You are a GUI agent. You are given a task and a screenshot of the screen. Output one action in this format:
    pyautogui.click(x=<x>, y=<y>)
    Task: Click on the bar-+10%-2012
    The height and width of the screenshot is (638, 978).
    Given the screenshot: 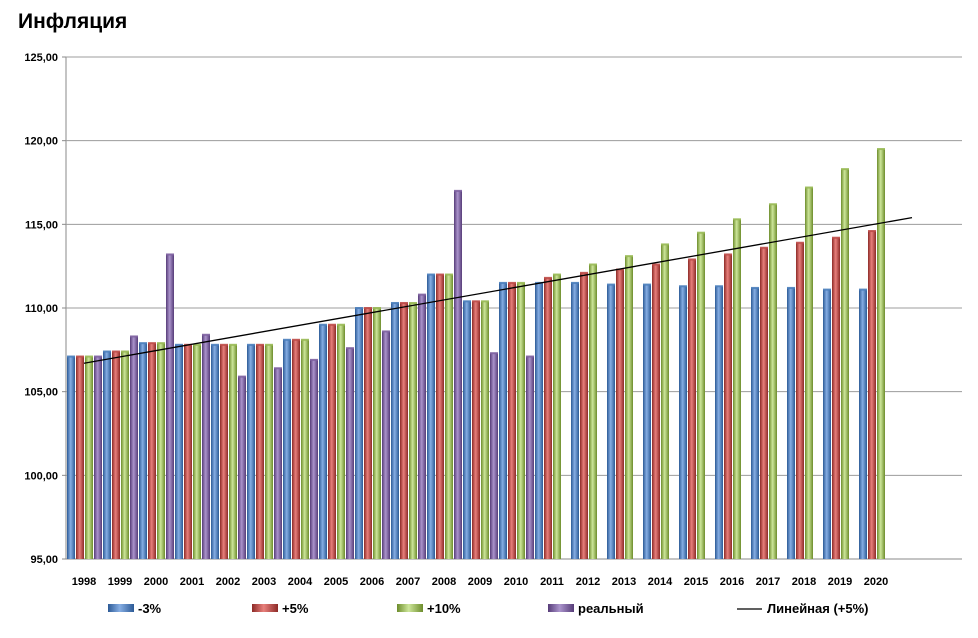 What is the action you would take?
    pyautogui.click(x=593, y=411)
    